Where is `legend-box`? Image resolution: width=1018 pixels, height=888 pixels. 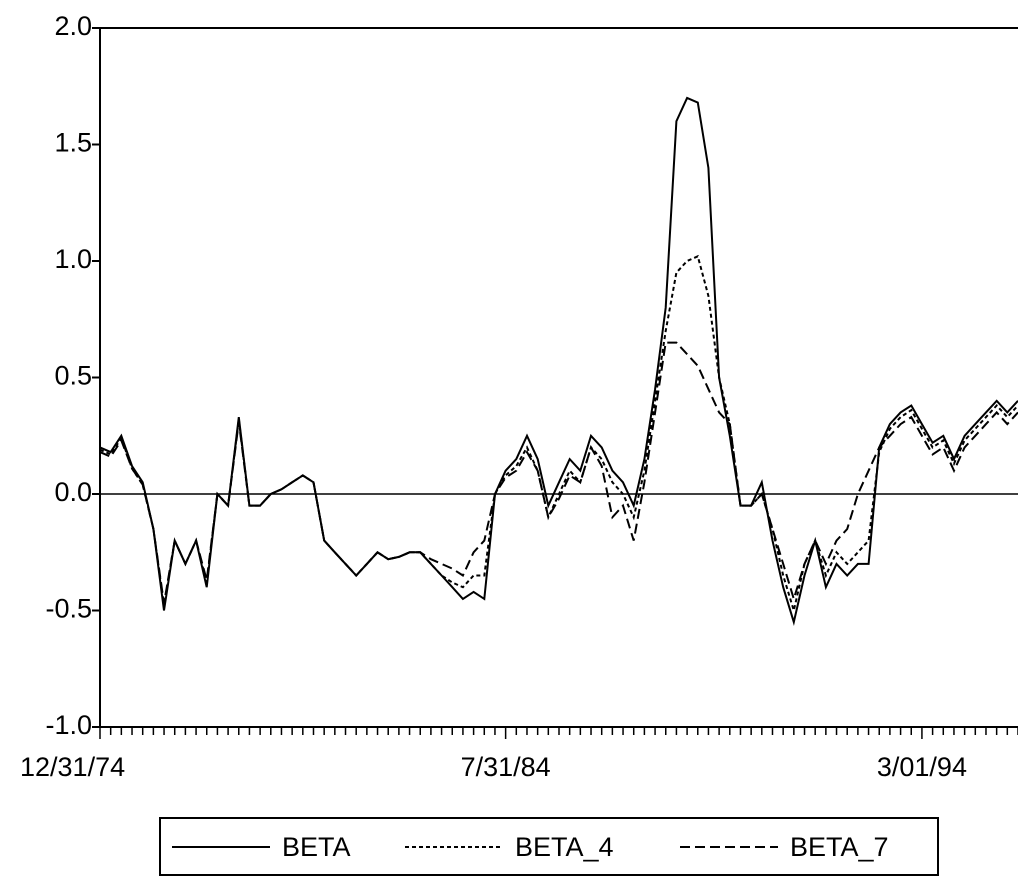
legend-box is located at coordinates (549, 846).